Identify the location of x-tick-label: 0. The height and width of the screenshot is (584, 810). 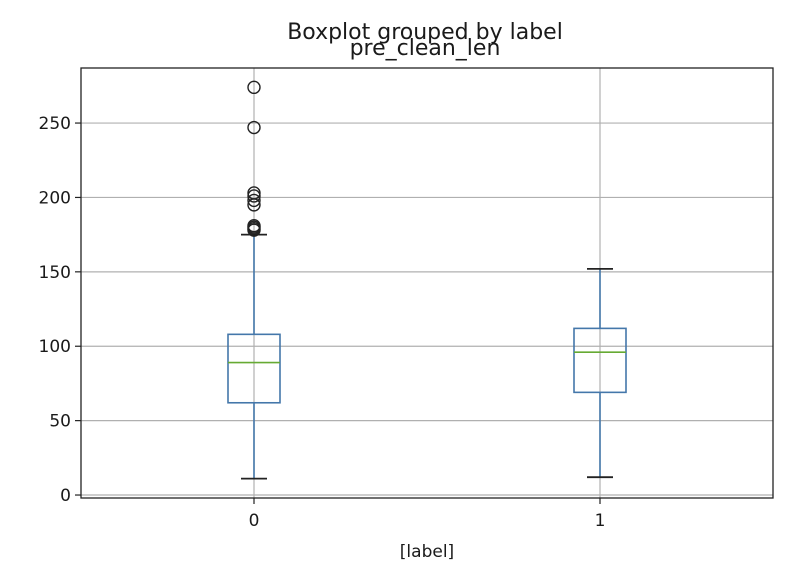
(254, 521).